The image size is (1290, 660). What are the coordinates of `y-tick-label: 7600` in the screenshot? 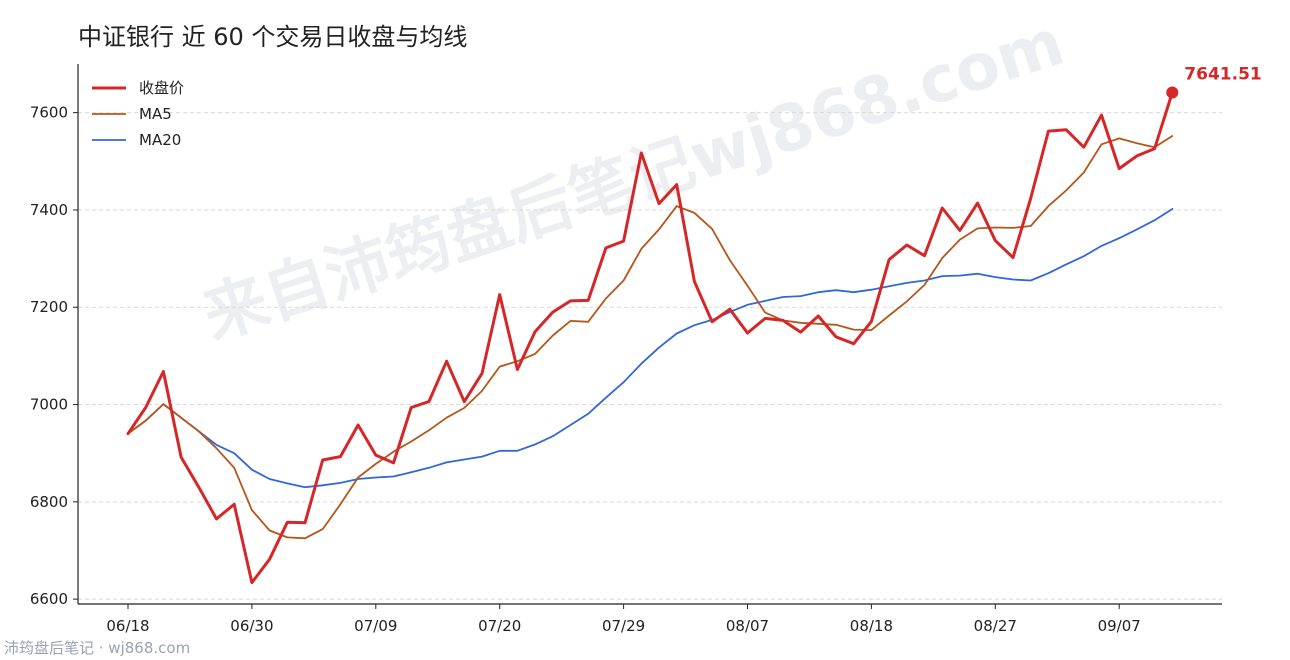 It's located at (49, 113).